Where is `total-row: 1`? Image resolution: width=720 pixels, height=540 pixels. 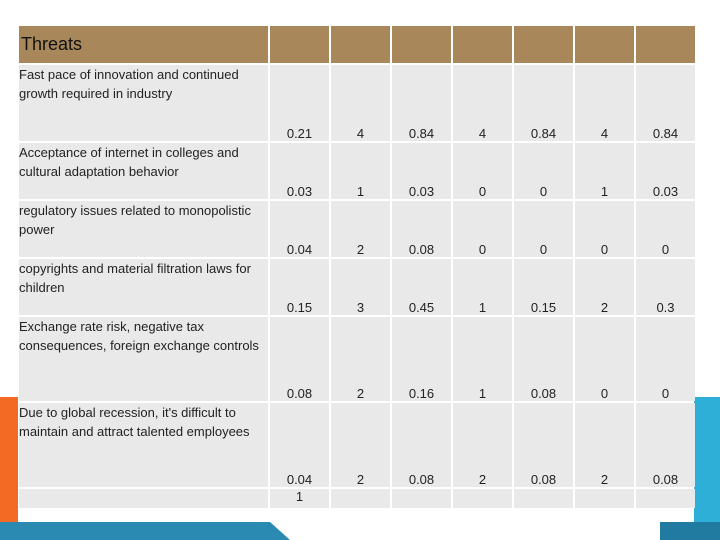
total-row: 1 is located at coordinates (357, 498).